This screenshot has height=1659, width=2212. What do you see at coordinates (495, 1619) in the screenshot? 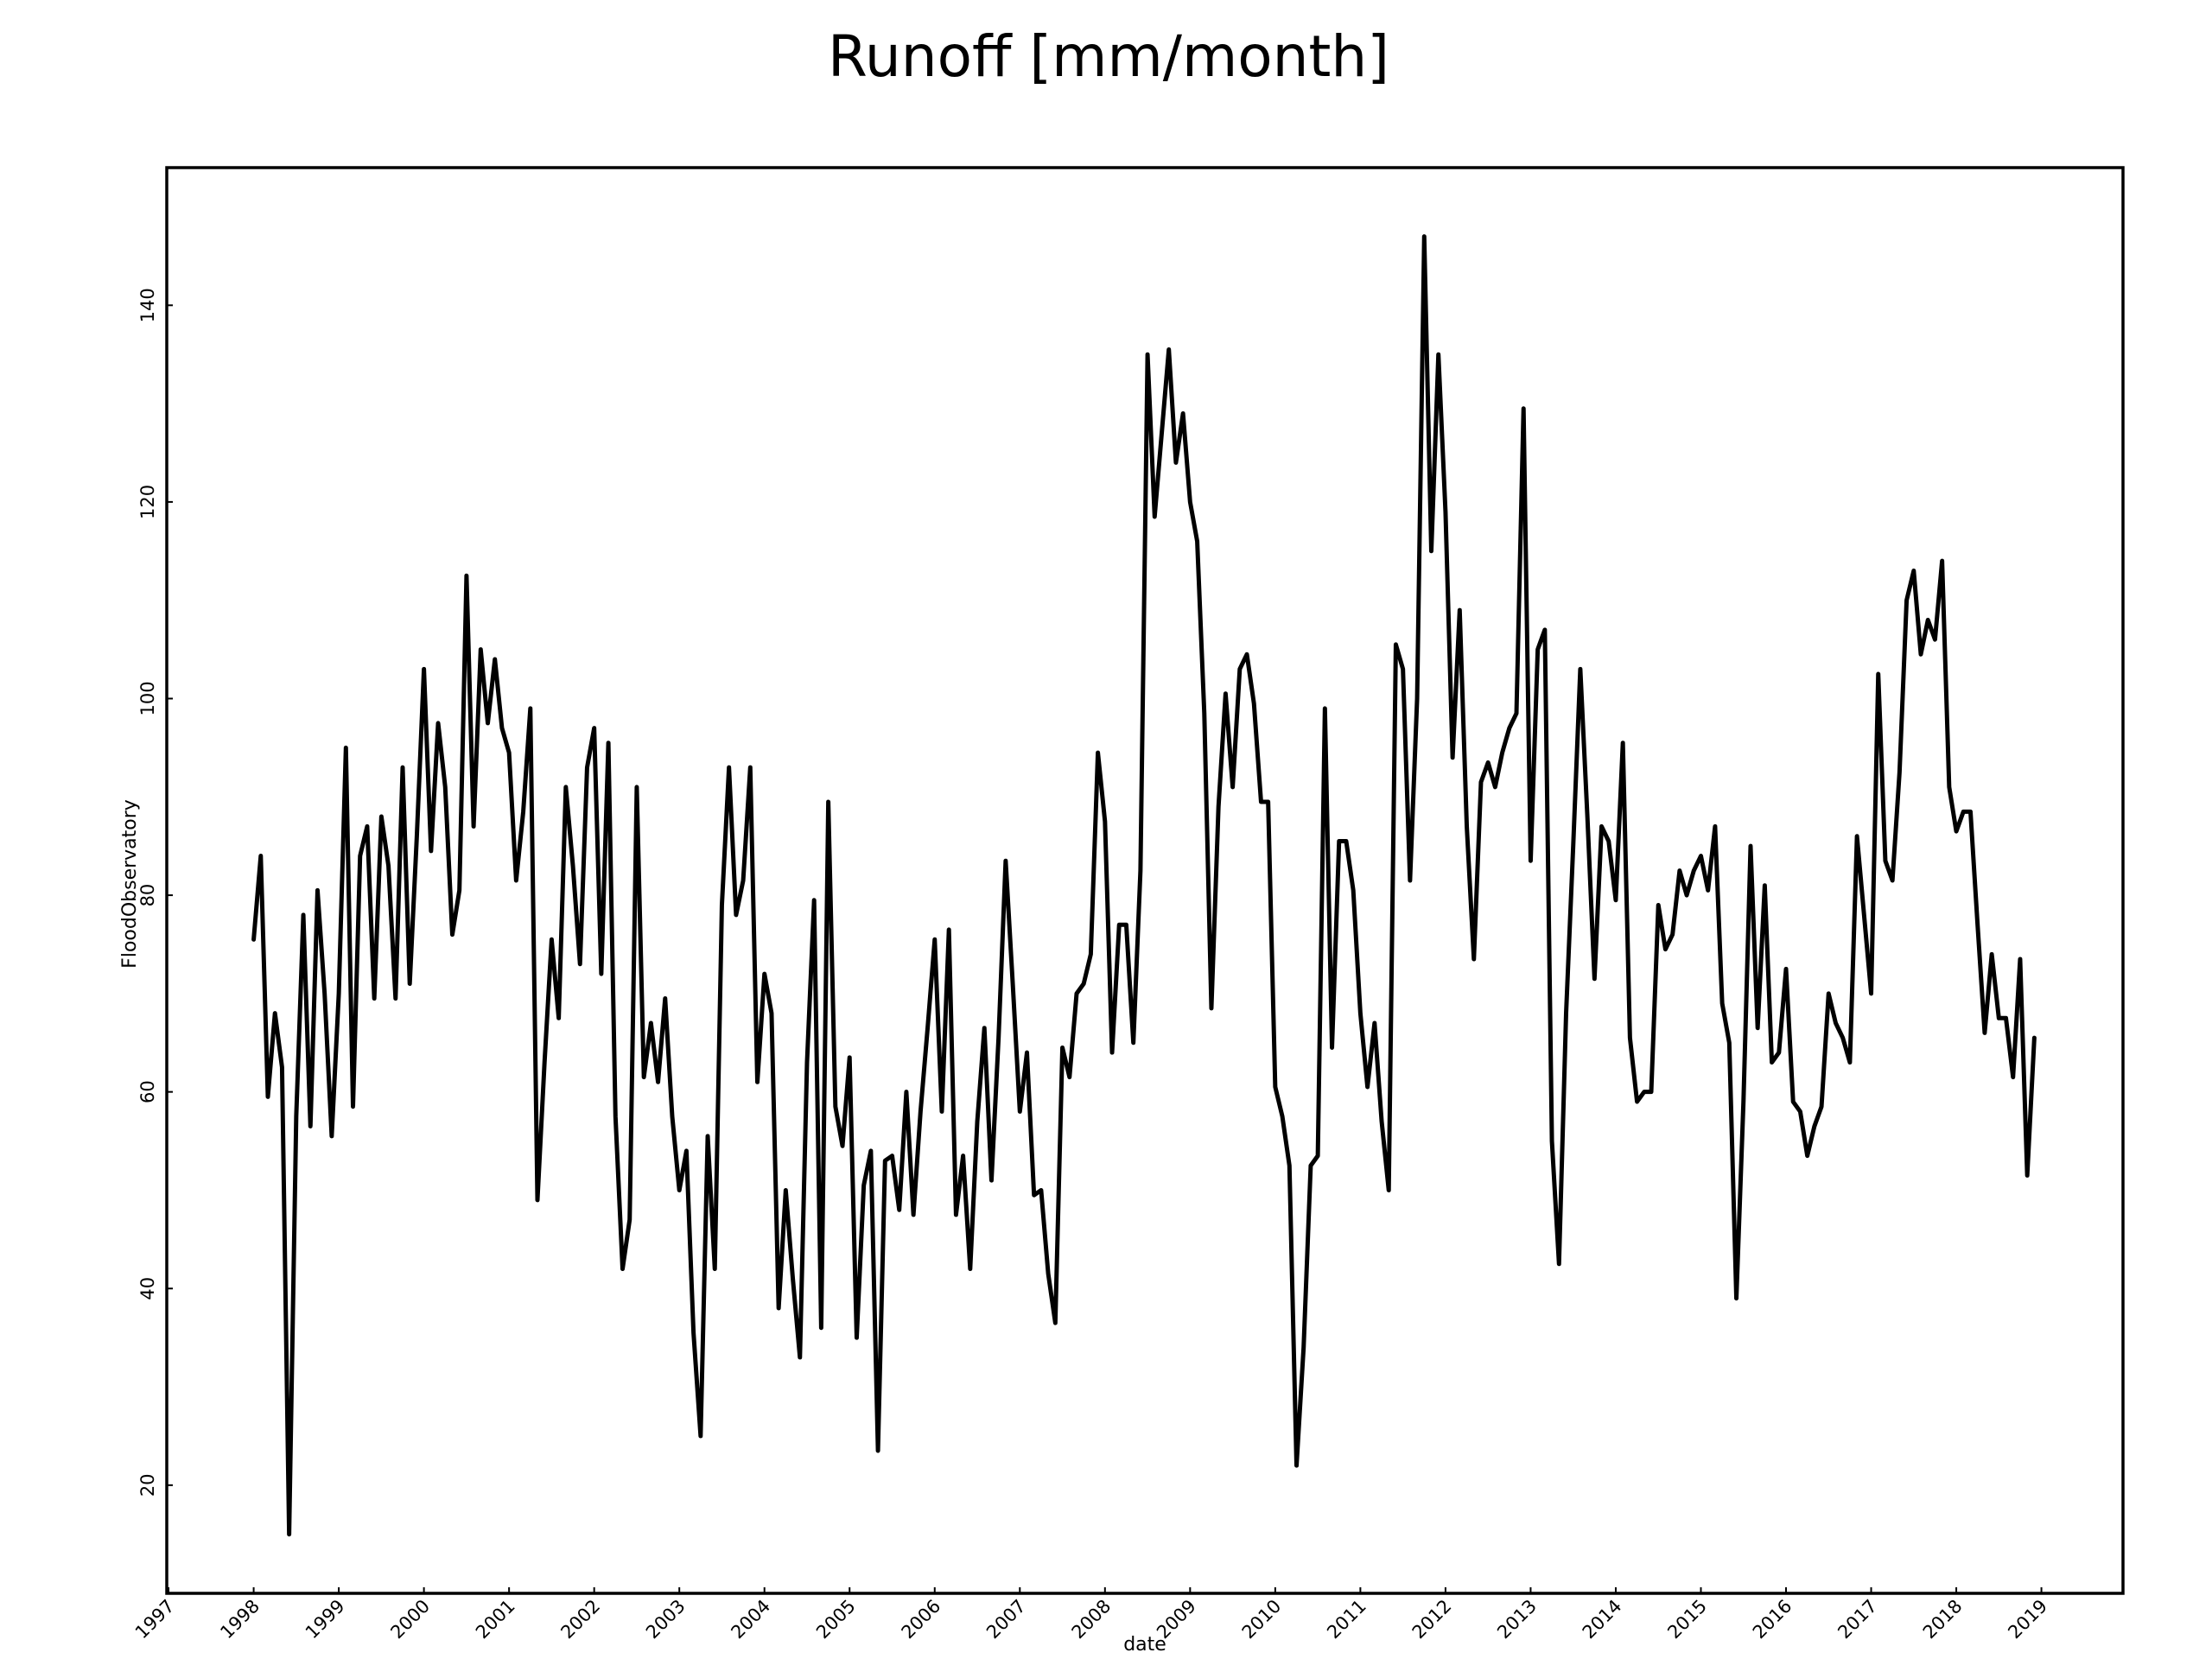
I see `x-tick-label: 2001` at bounding box center [495, 1619].